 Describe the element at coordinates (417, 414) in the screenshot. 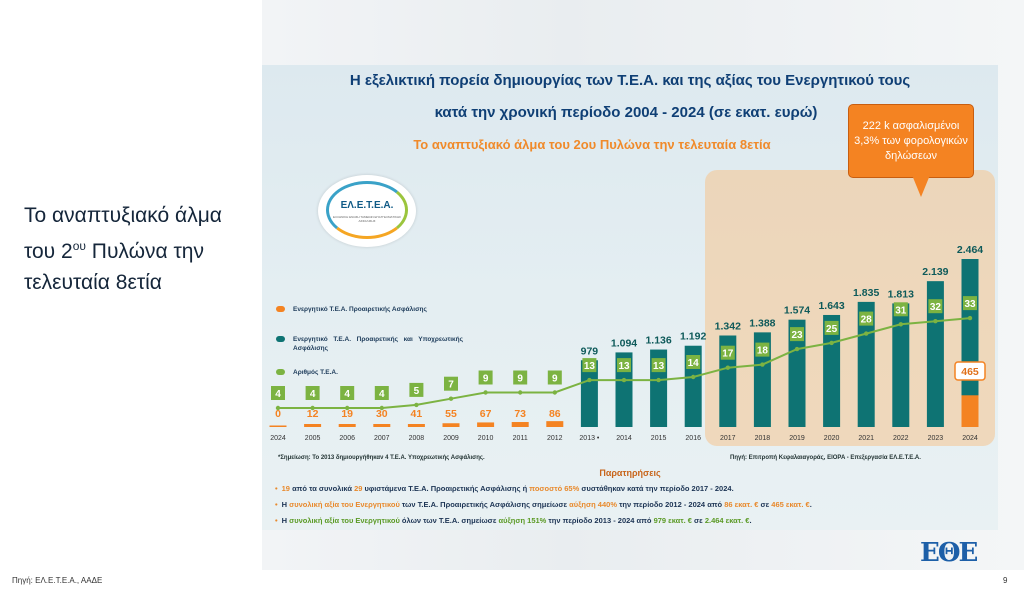

I see `bar-voluntary-label: 41` at that location.